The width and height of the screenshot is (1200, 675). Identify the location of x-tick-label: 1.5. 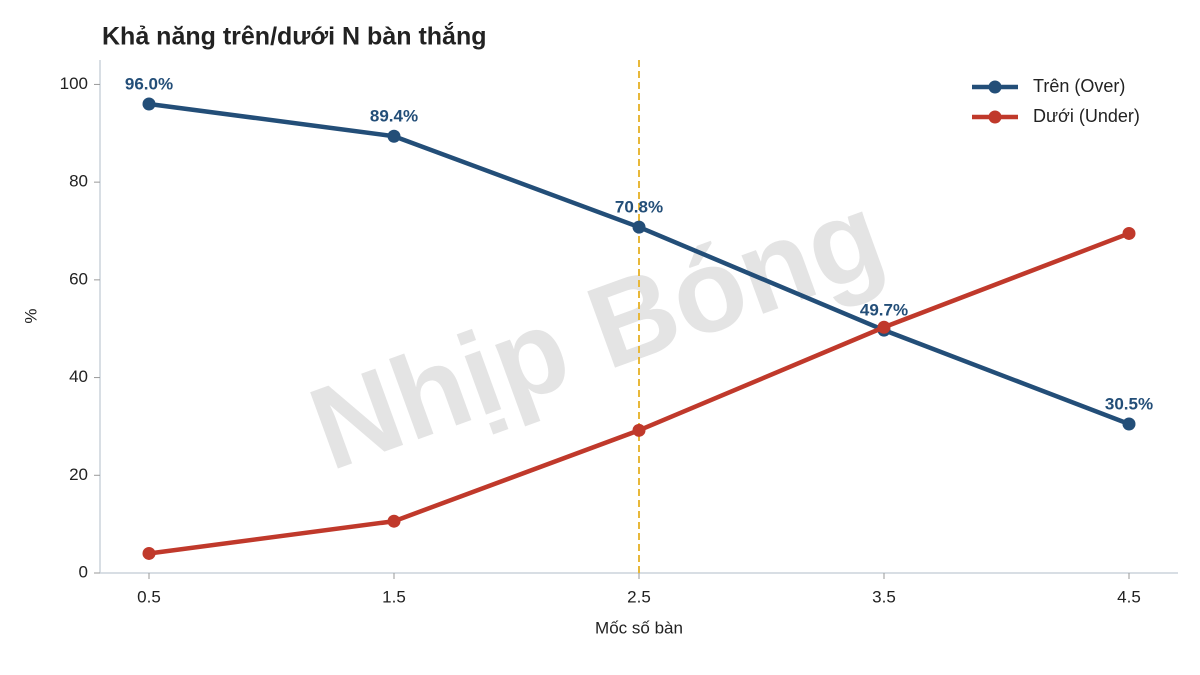
(394, 596).